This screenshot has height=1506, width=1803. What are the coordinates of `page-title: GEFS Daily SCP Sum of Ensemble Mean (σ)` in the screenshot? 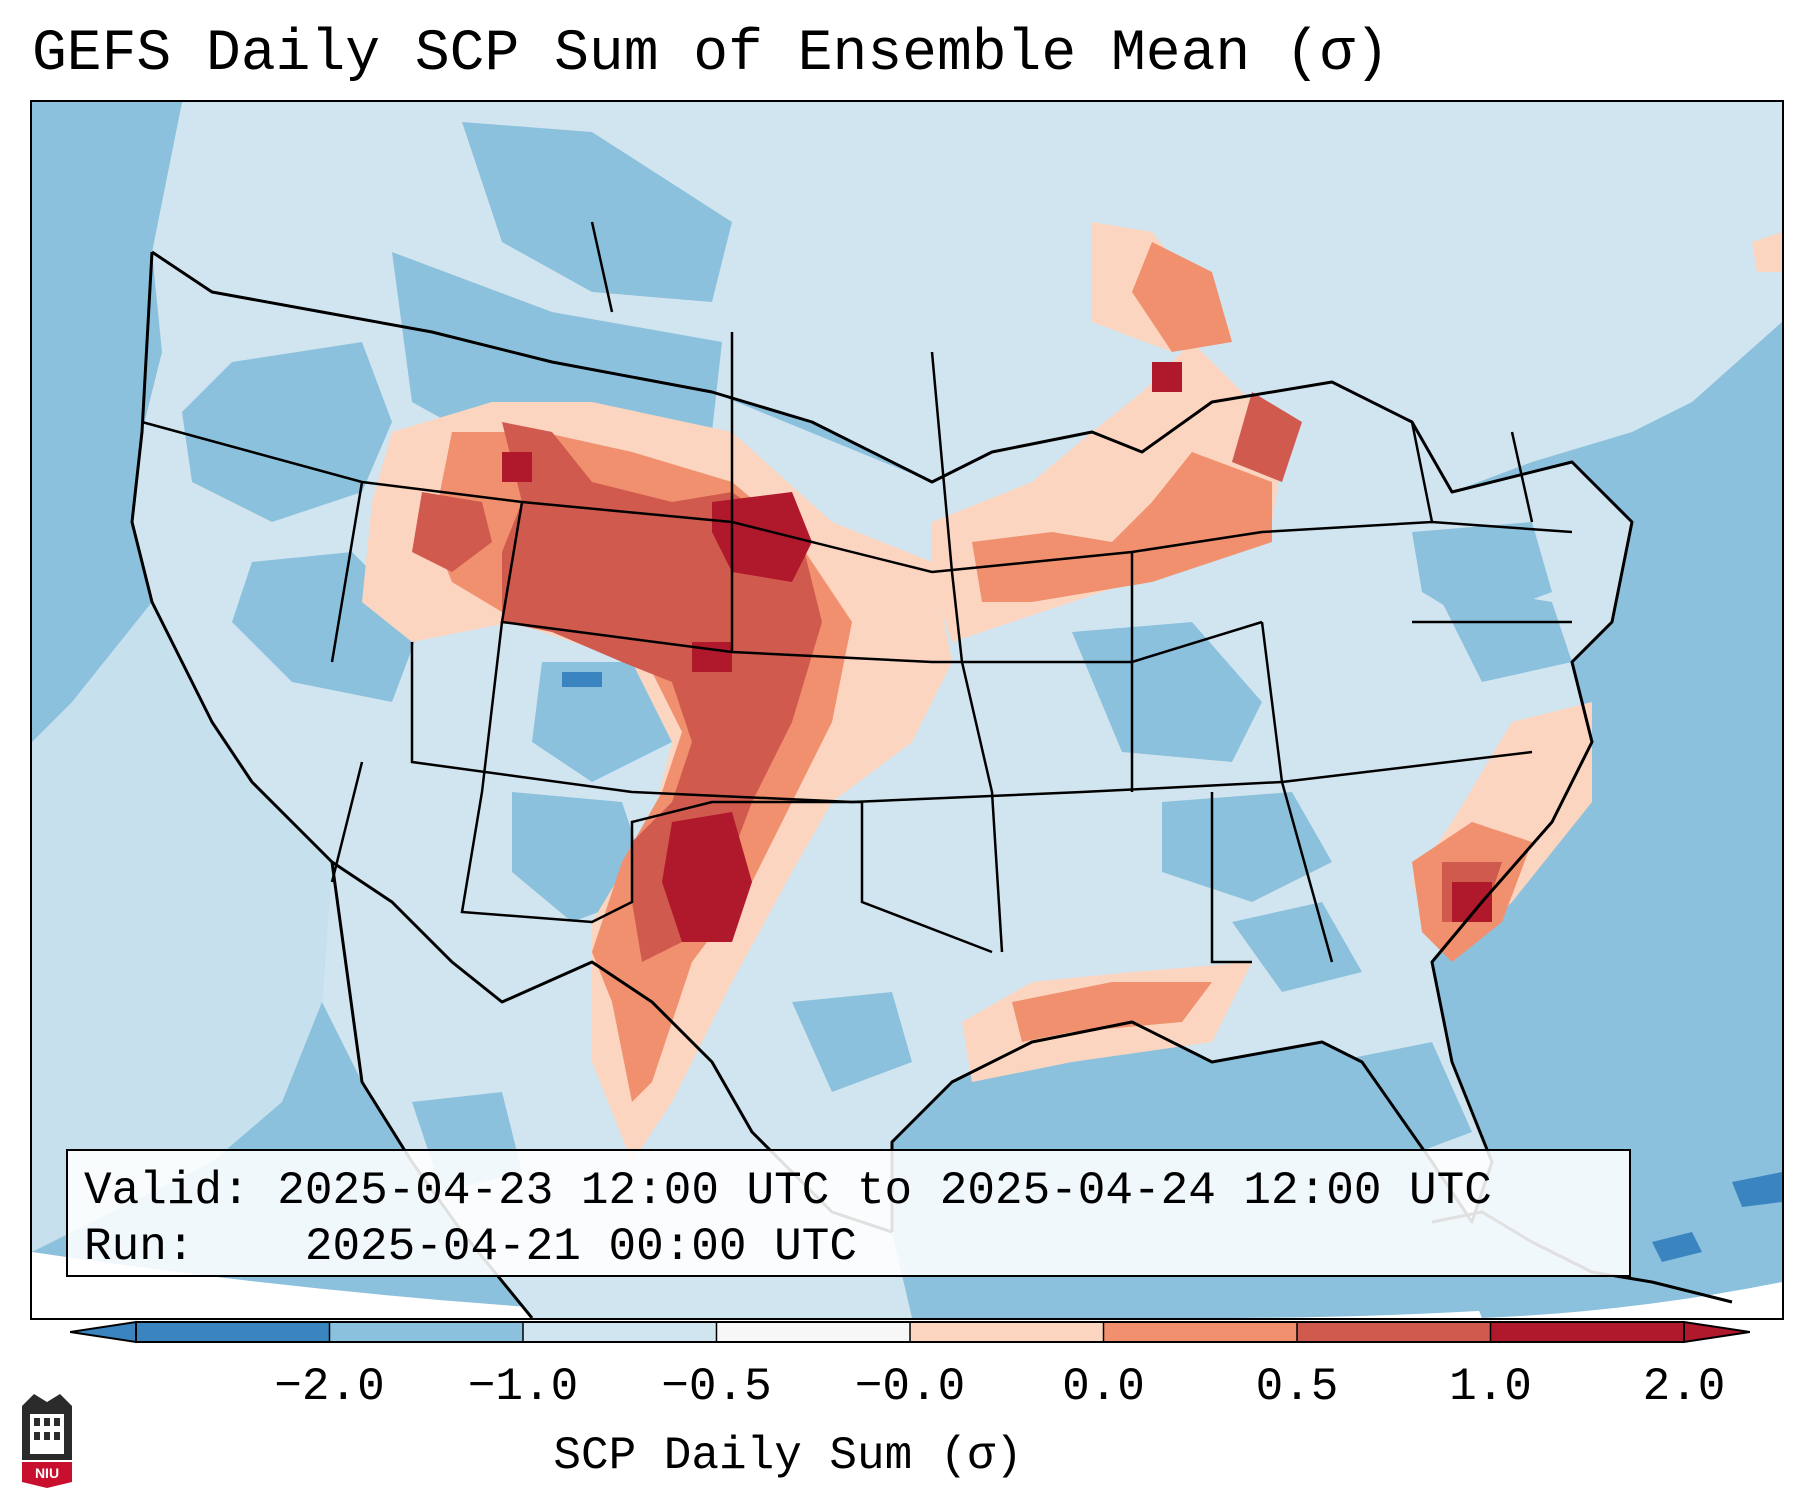 It's located at (711, 54).